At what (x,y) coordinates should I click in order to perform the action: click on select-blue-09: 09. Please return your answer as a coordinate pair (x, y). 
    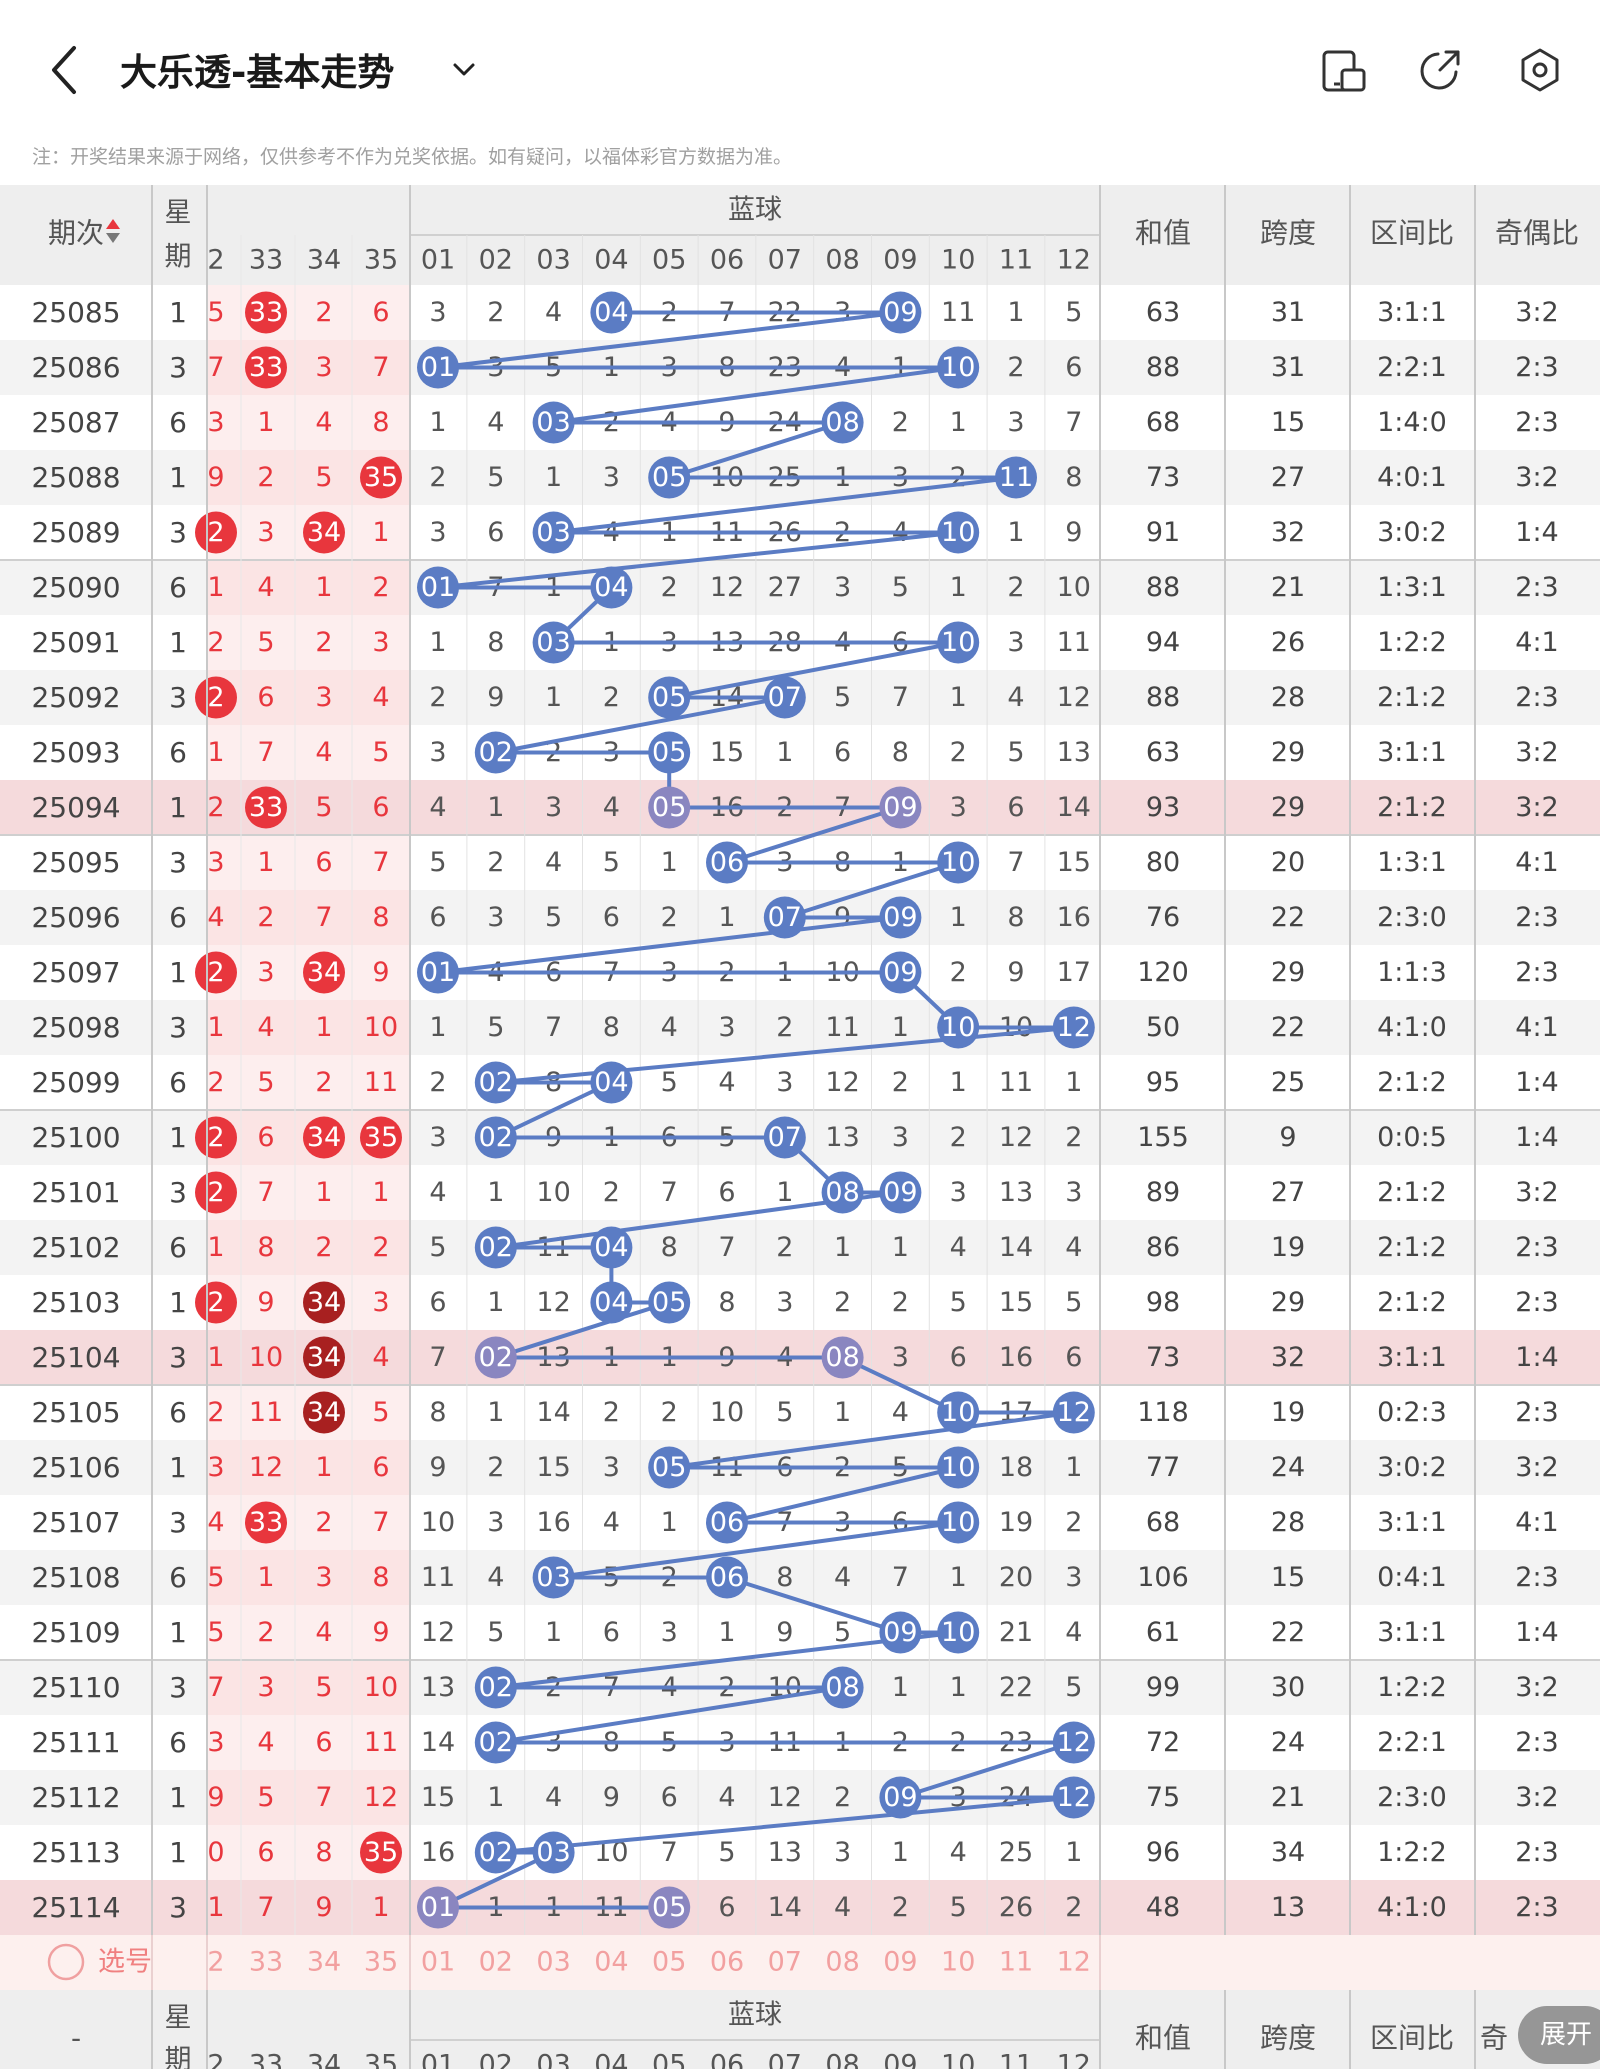
    Looking at the image, I should click on (900, 1962).